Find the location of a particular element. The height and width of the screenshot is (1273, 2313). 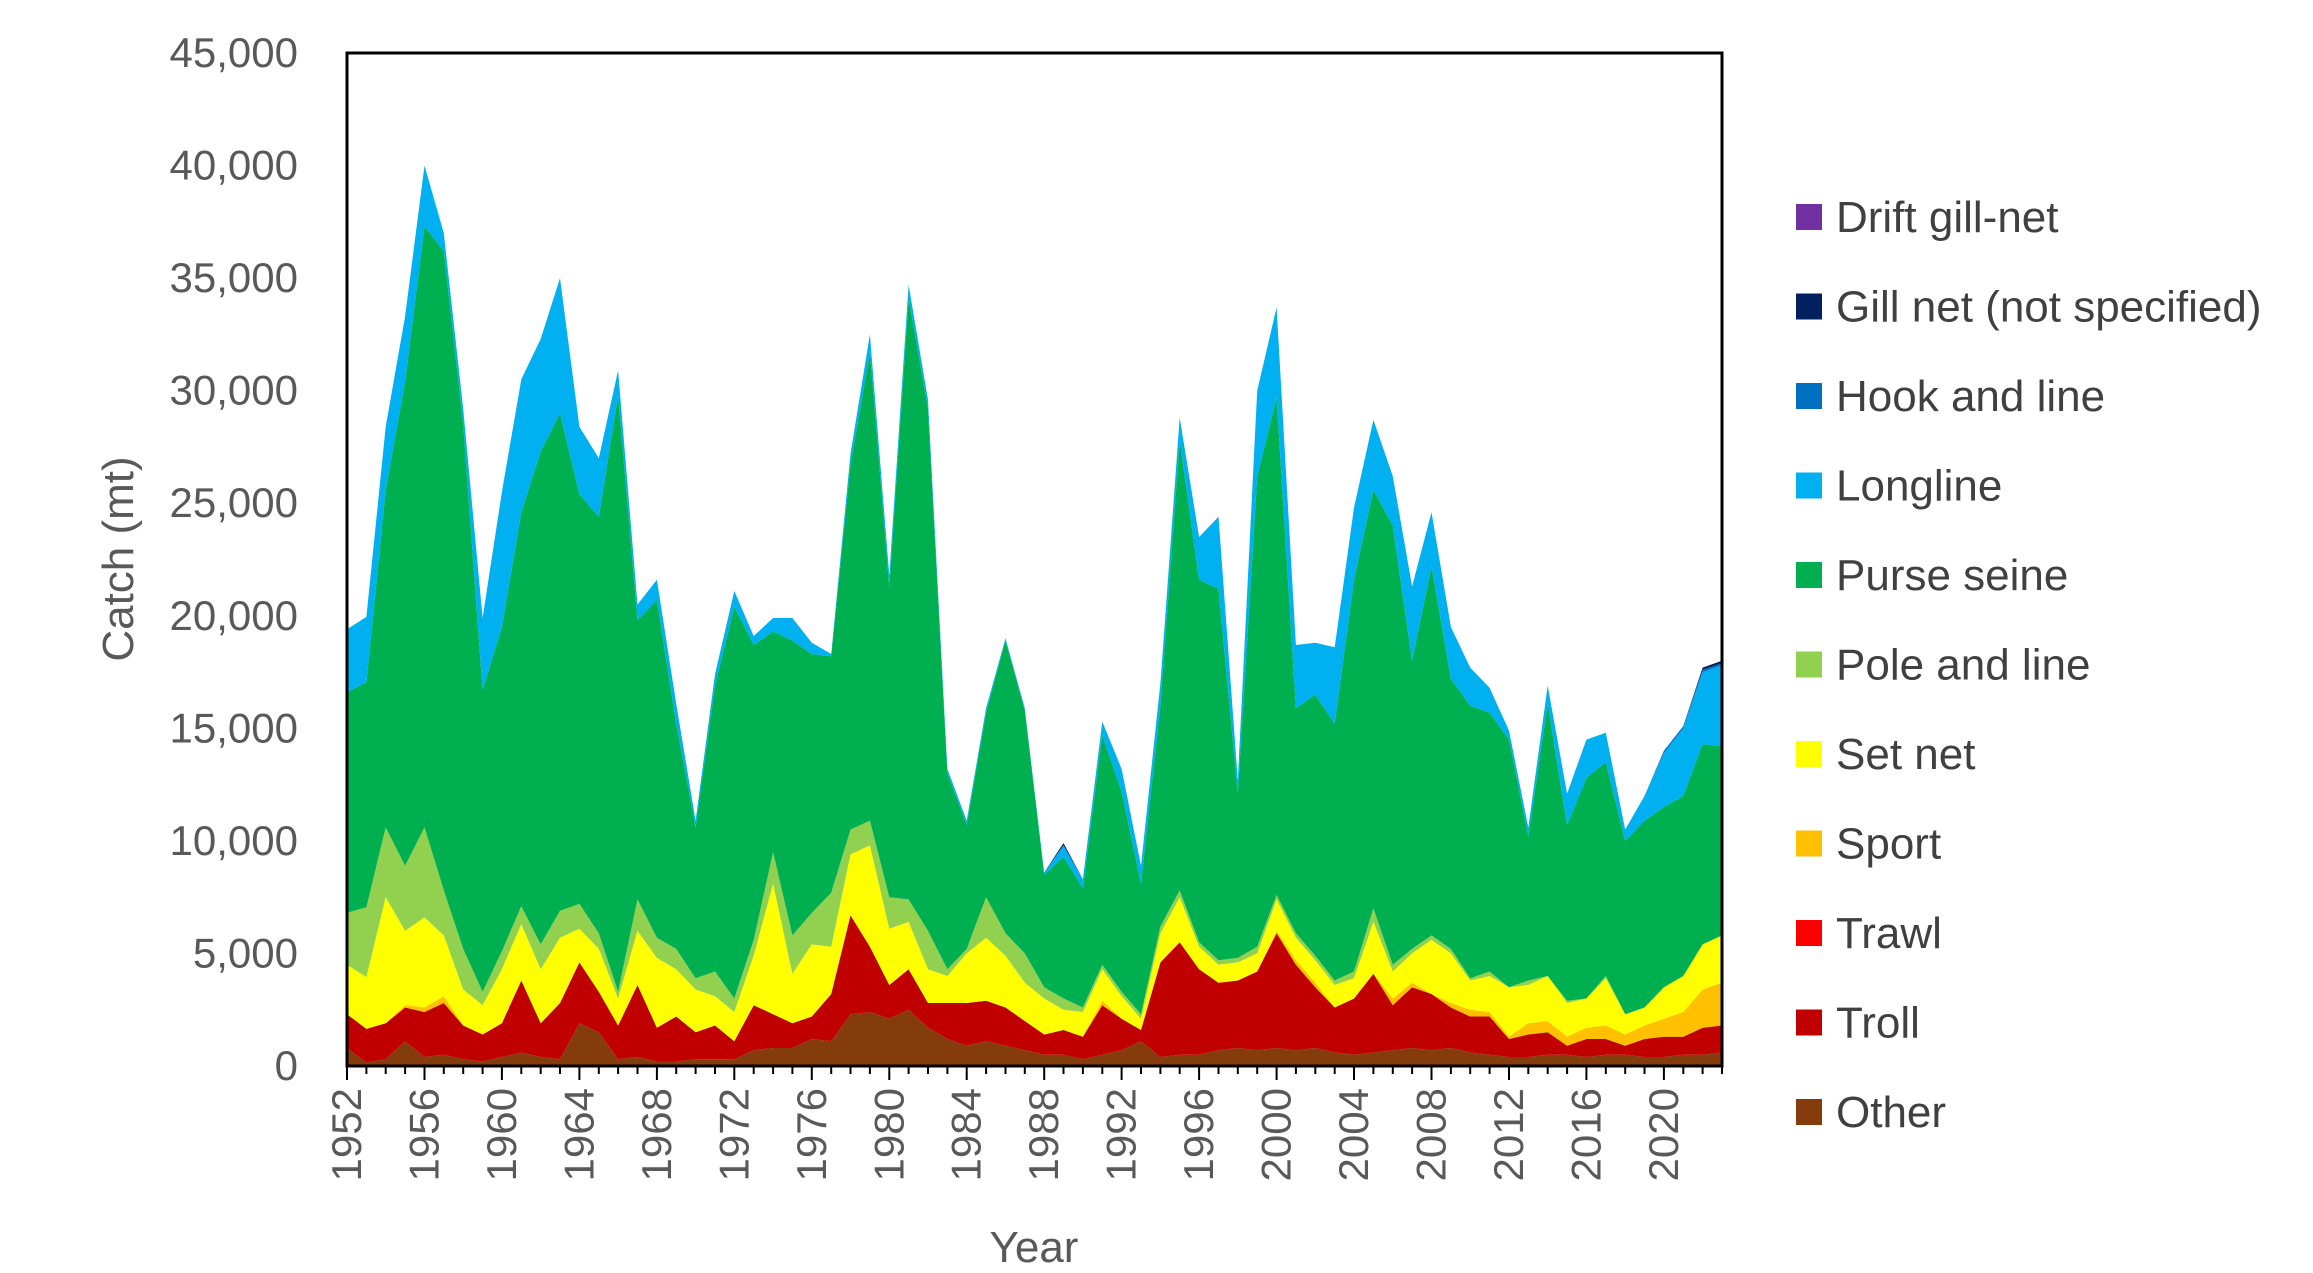

legend-label: Trawl is located at coordinates (1889, 933).